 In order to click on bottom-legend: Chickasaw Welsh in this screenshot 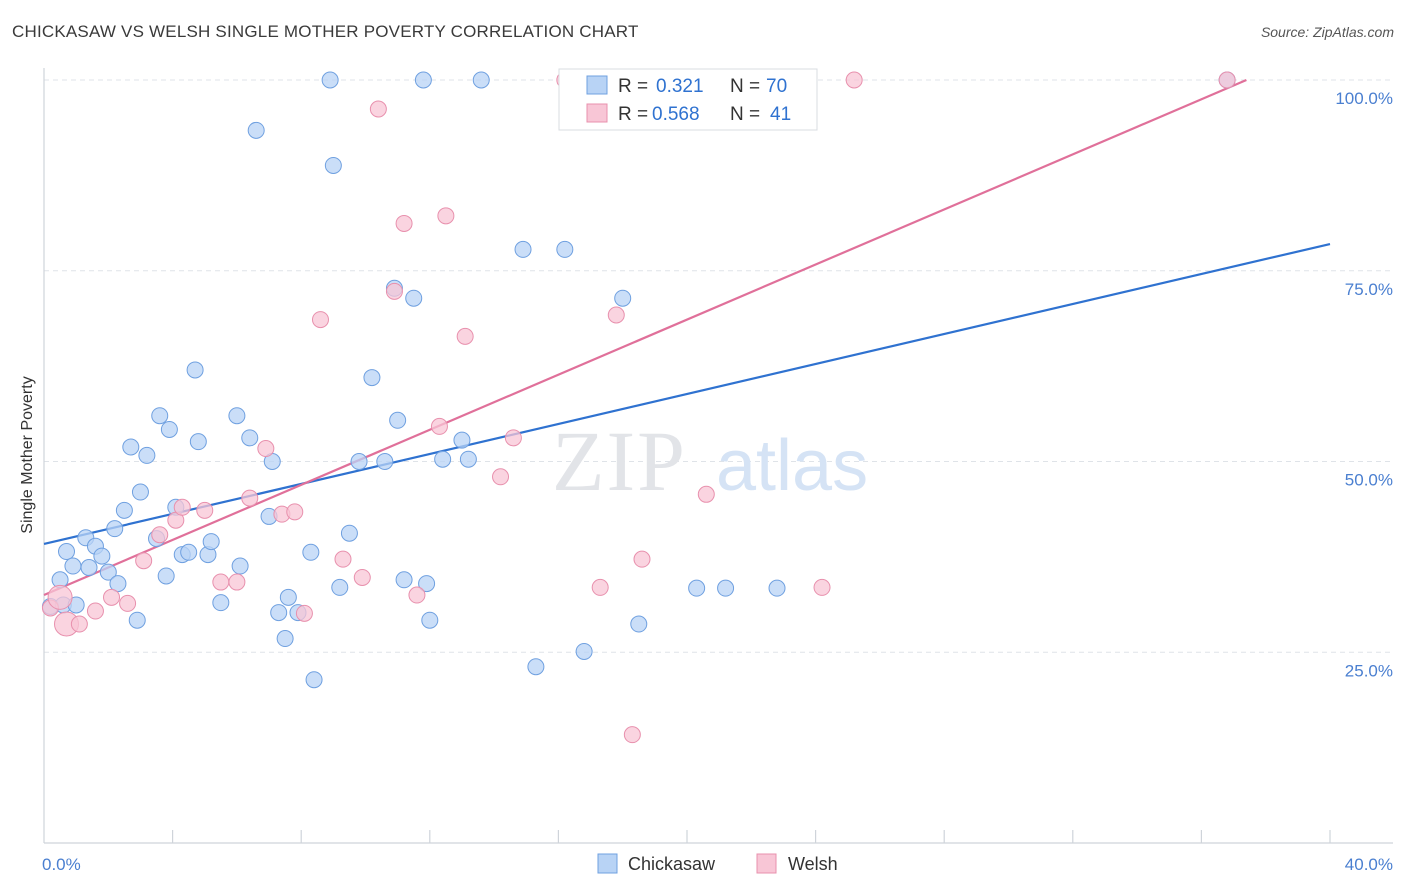, I will do `click(717, 863)`.